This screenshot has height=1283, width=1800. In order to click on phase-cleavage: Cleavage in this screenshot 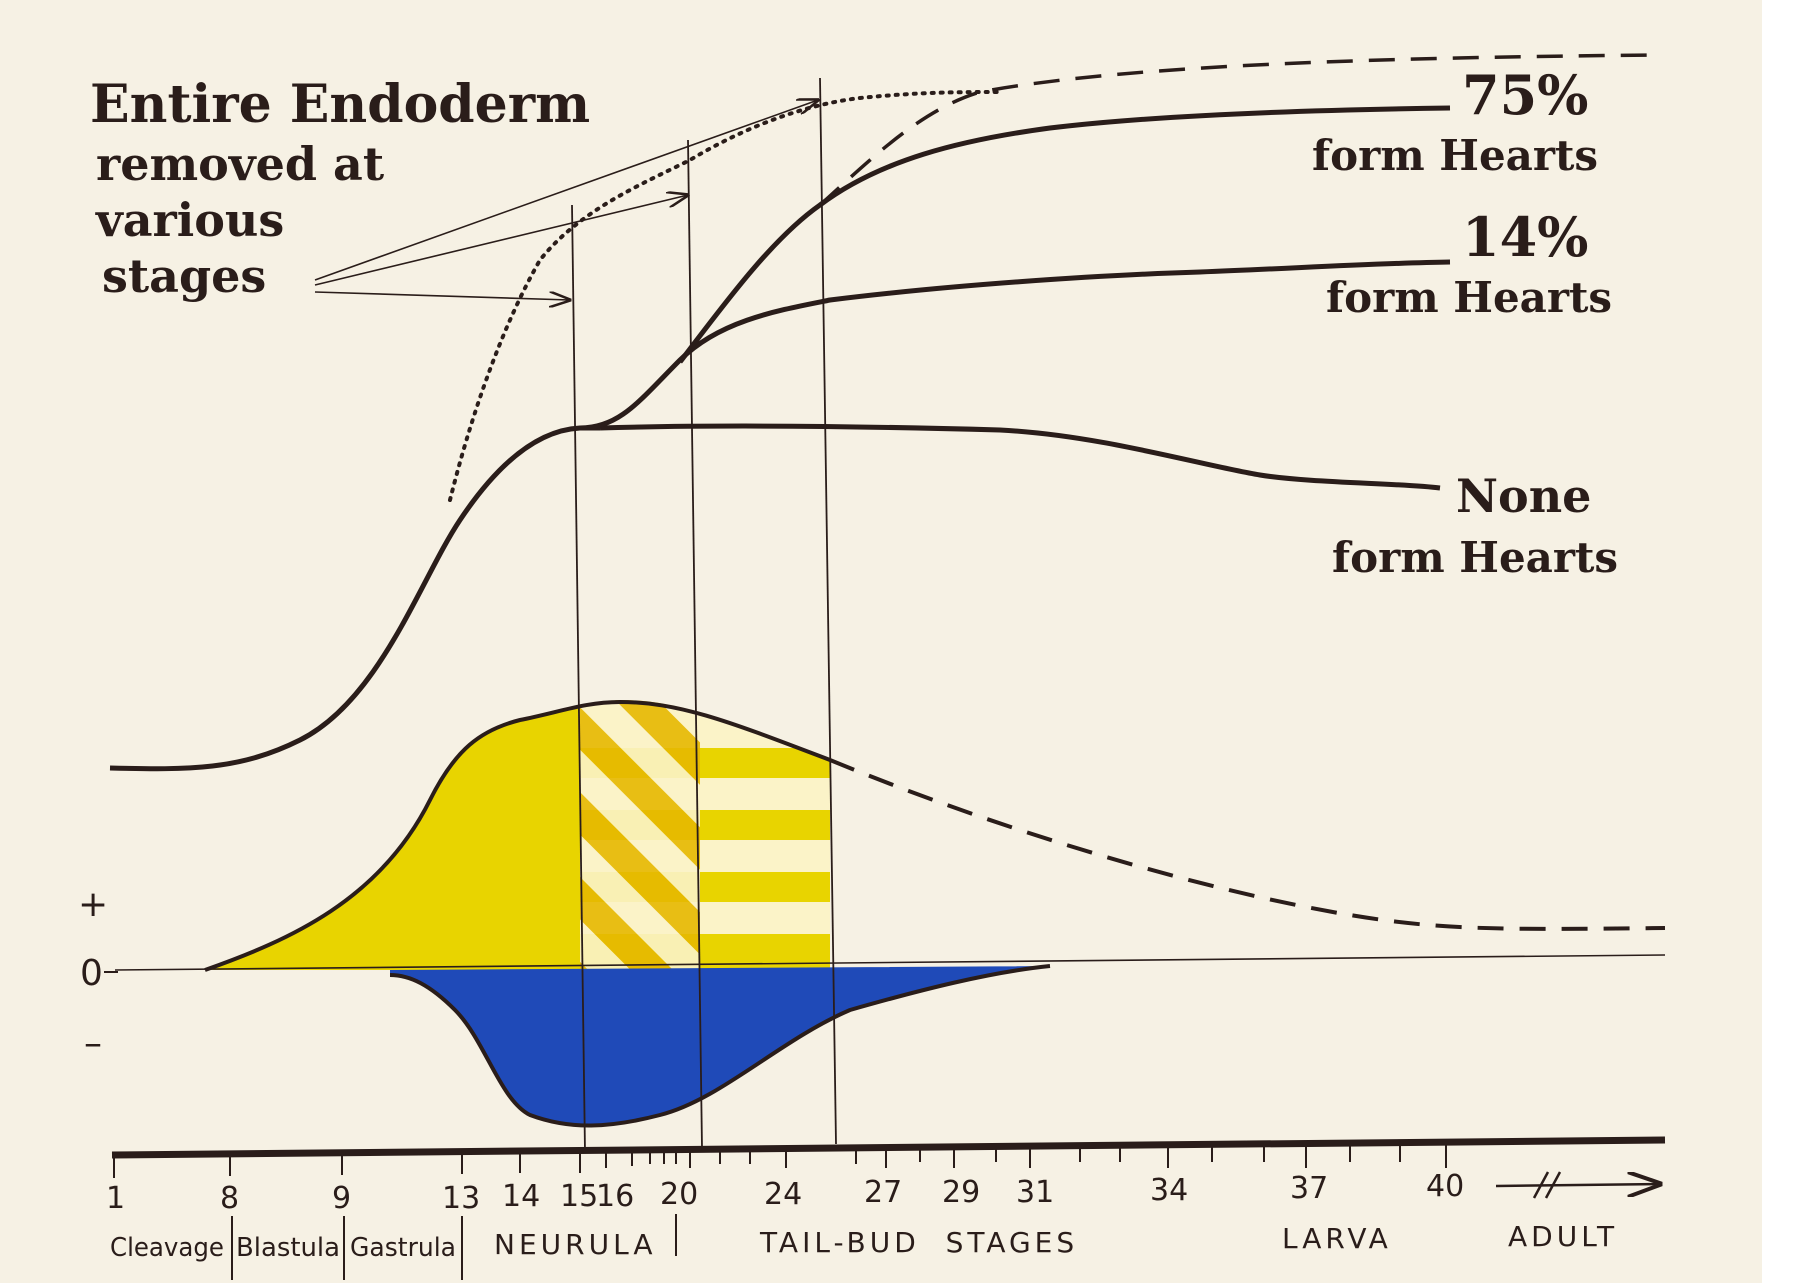, I will do `click(167, 1248)`.